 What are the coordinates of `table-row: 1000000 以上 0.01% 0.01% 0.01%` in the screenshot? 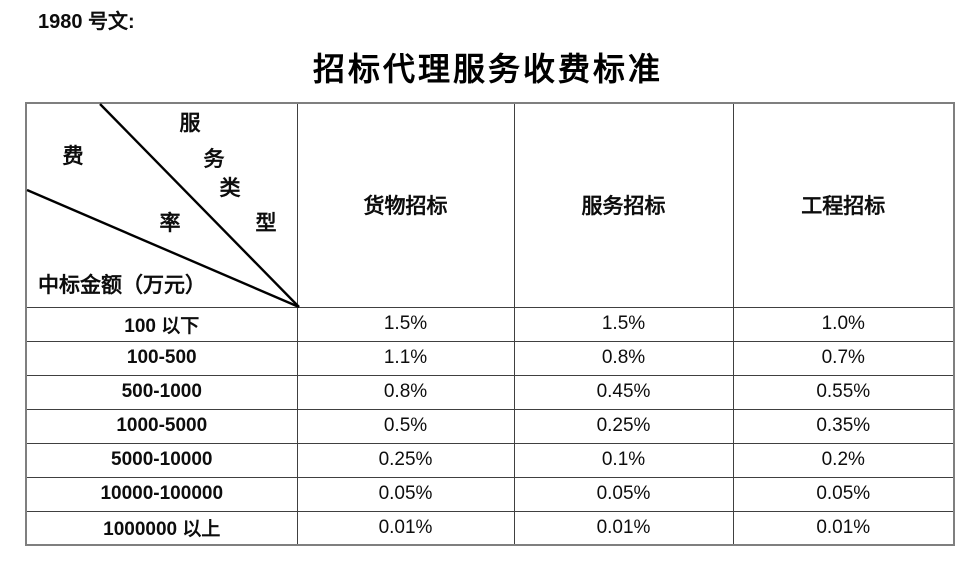 It's located at (490, 528).